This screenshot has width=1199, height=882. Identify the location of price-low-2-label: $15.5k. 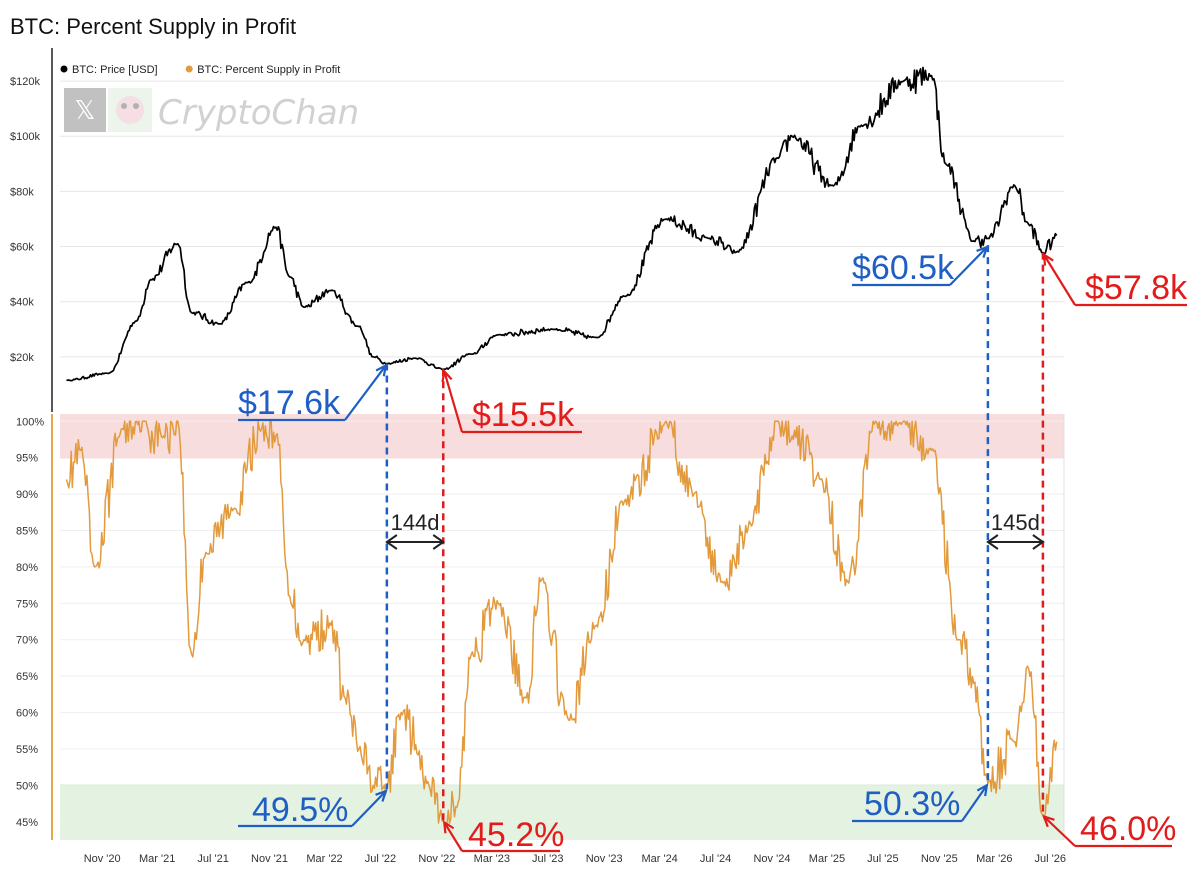
(523, 415).